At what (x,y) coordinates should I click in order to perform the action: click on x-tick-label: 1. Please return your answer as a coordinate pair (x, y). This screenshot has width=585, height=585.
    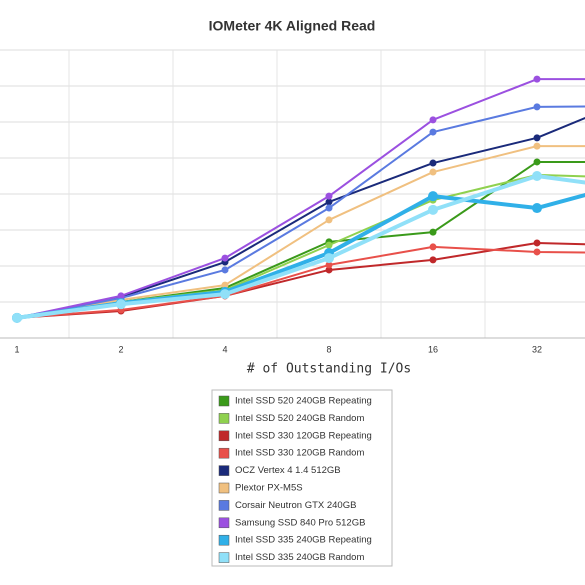
    Looking at the image, I should click on (16, 349).